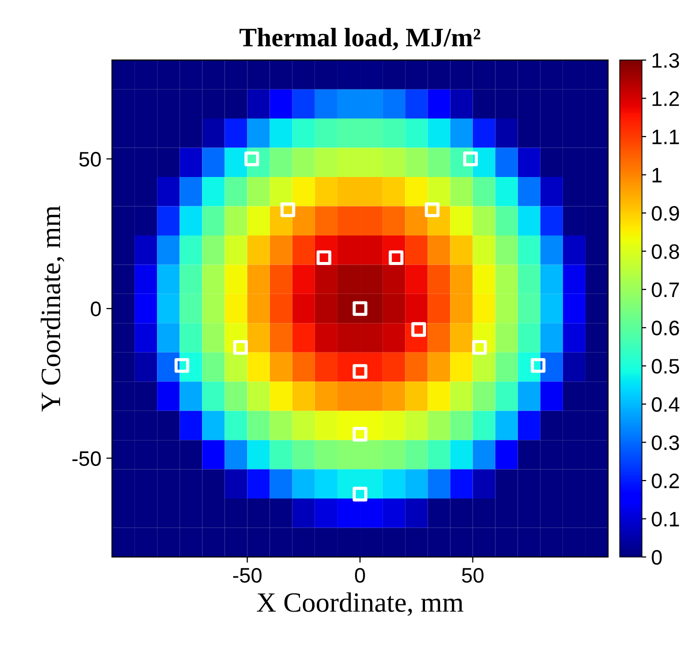 The image size is (694, 659). I want to click on color-bar-label: 1.2, so click(665, 98).